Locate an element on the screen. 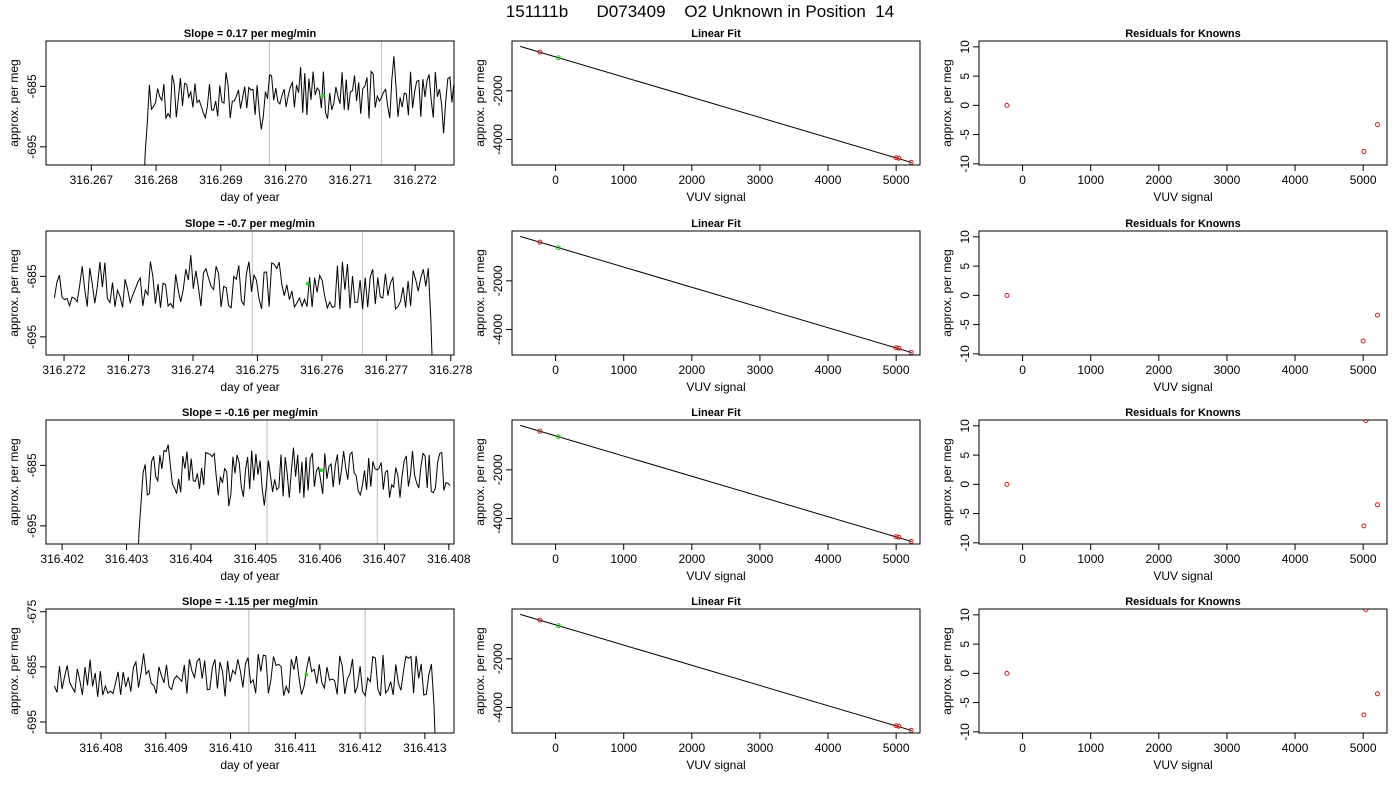 This screenshot has width=1400, height=800. x-tick-label: 316.269 is located at coordinates (221, 180).